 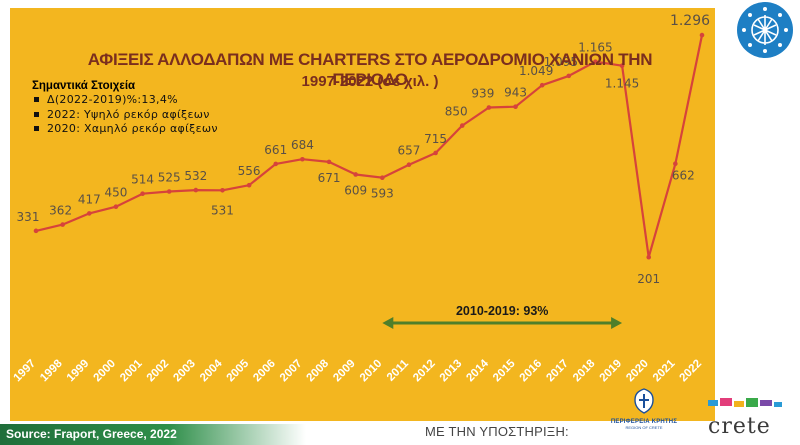 What do you see at coordinates (142, 194) in the screenshot?
I see `data-point-2001` at bounding box center [142, 194].